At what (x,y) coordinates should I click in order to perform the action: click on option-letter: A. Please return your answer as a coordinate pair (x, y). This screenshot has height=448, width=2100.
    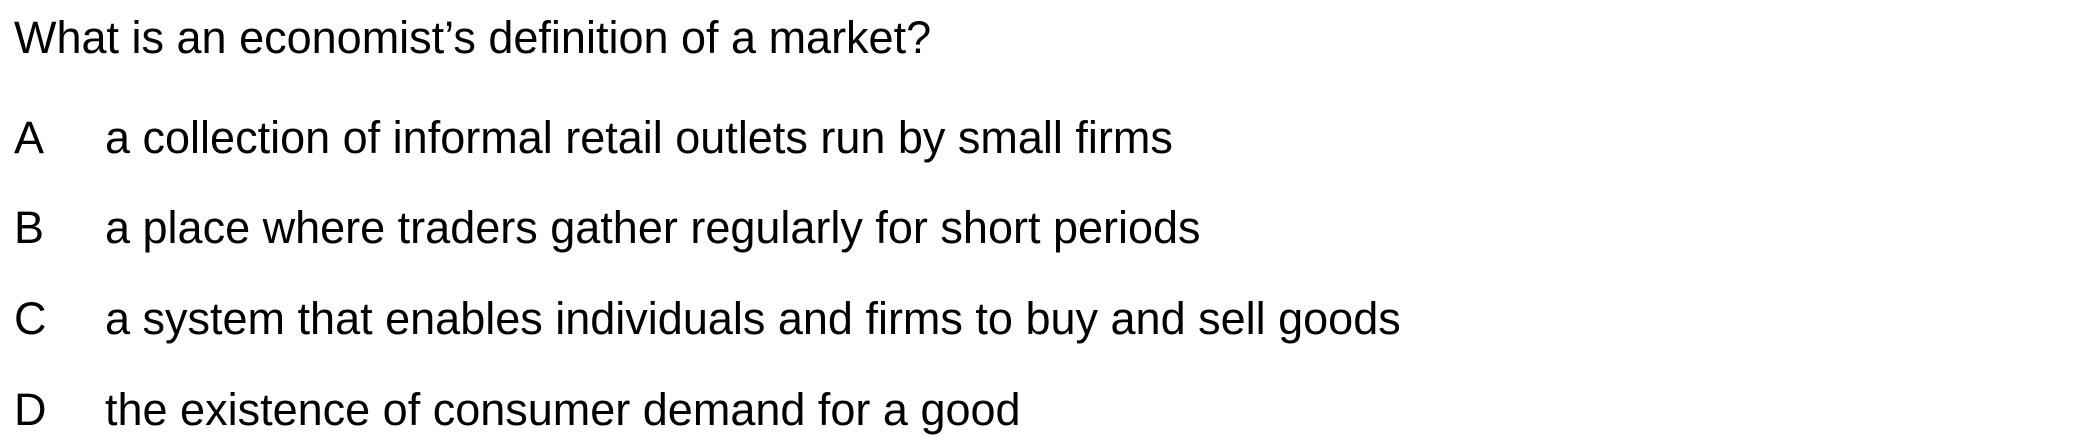
    Looking at the image, I should click on (29, 137).